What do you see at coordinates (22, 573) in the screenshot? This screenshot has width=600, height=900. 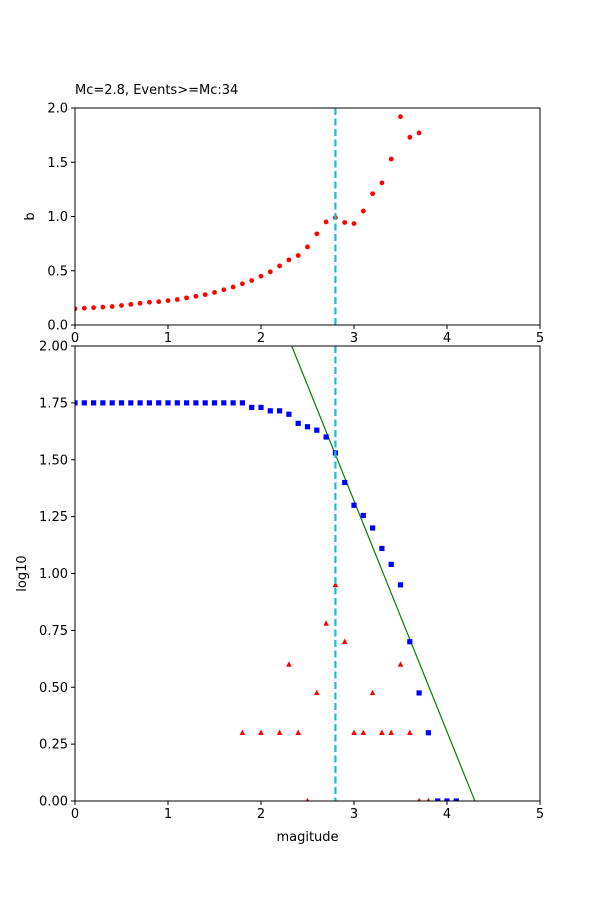 I see `y-axis-label: log10` at bounding box center [22, 573].